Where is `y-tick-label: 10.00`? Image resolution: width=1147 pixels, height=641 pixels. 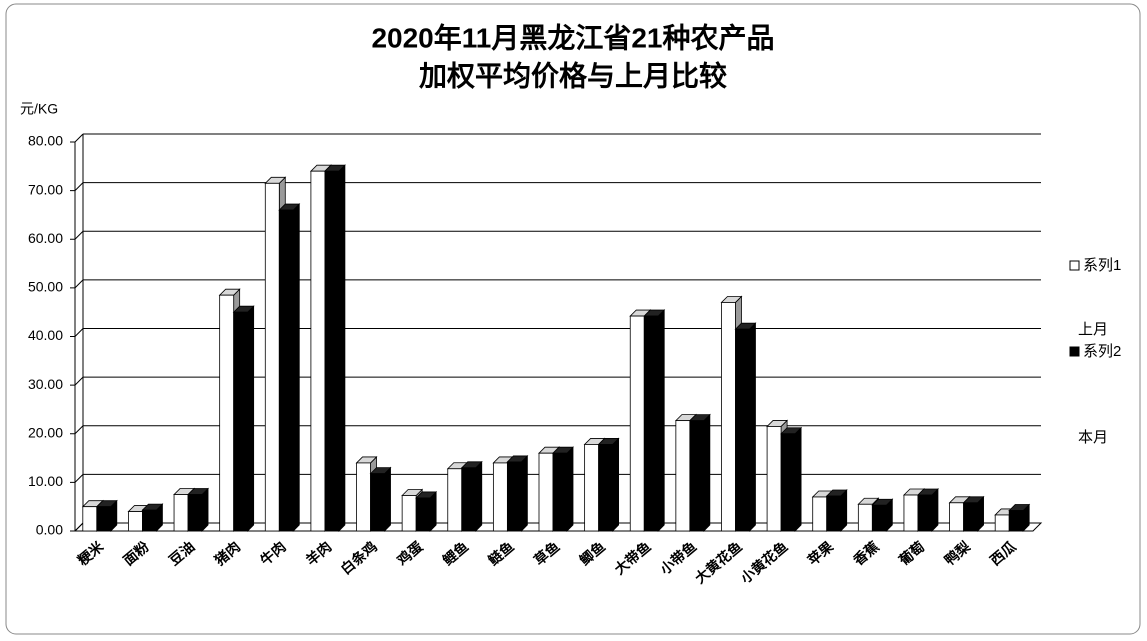 y-tick-label: 10.00 is located at coordinates (45, 481).